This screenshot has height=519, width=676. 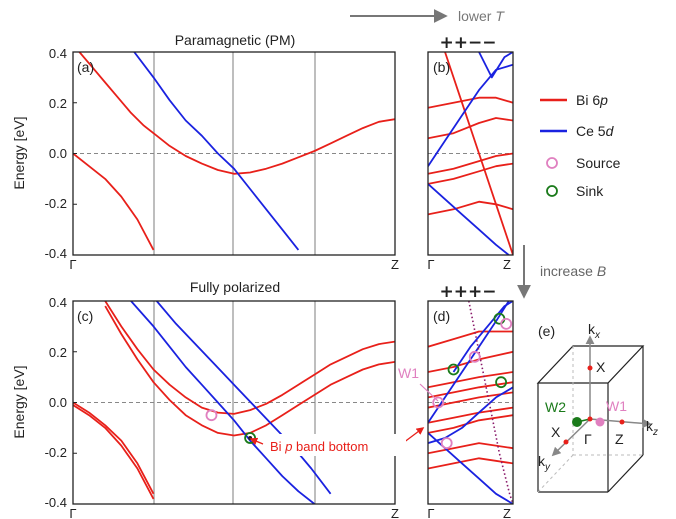 I want to click on brillouin-zone: (e) kx kz ky X X Z Γ W2 W1, so click(x=597, y=407).